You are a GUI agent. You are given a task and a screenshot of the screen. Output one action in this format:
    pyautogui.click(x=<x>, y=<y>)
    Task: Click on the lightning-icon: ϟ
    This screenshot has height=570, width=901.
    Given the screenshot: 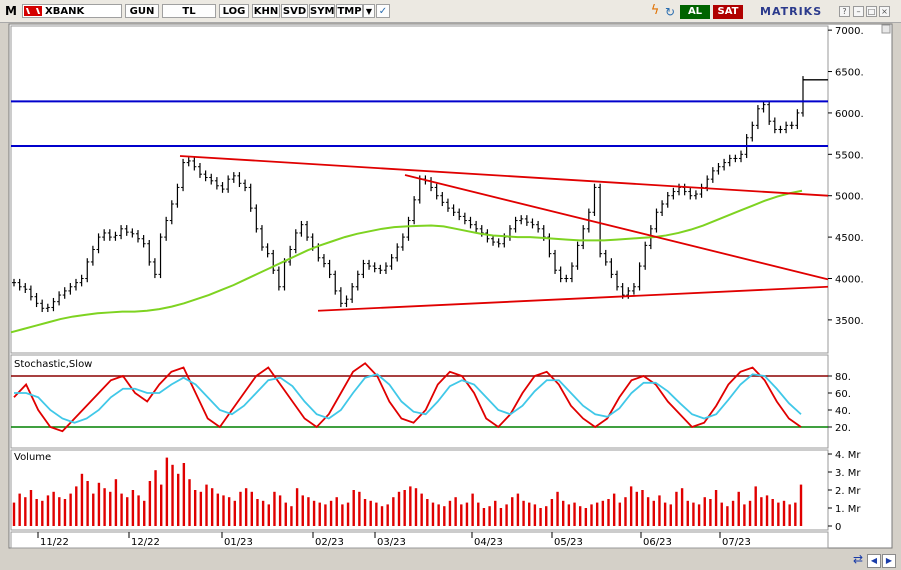 What is the action you would take?
    pyautogui.click(x=655, y=10)
    